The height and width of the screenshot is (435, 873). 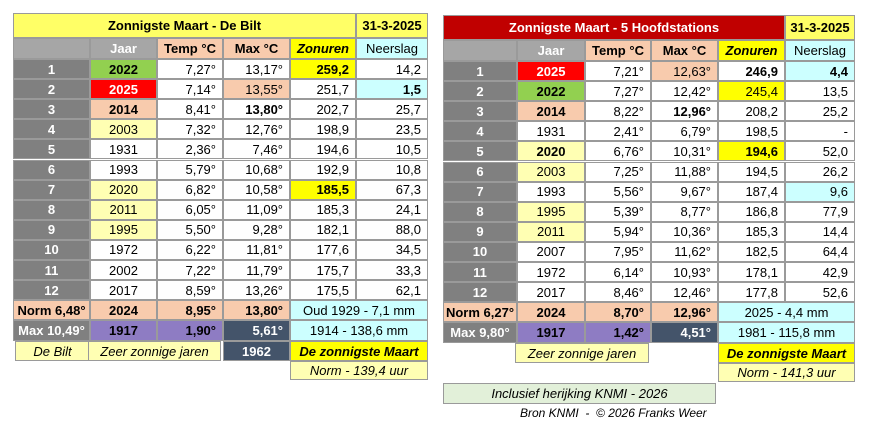 I want to click on norm-cell: 13,80°, so click(x=256, y=310).